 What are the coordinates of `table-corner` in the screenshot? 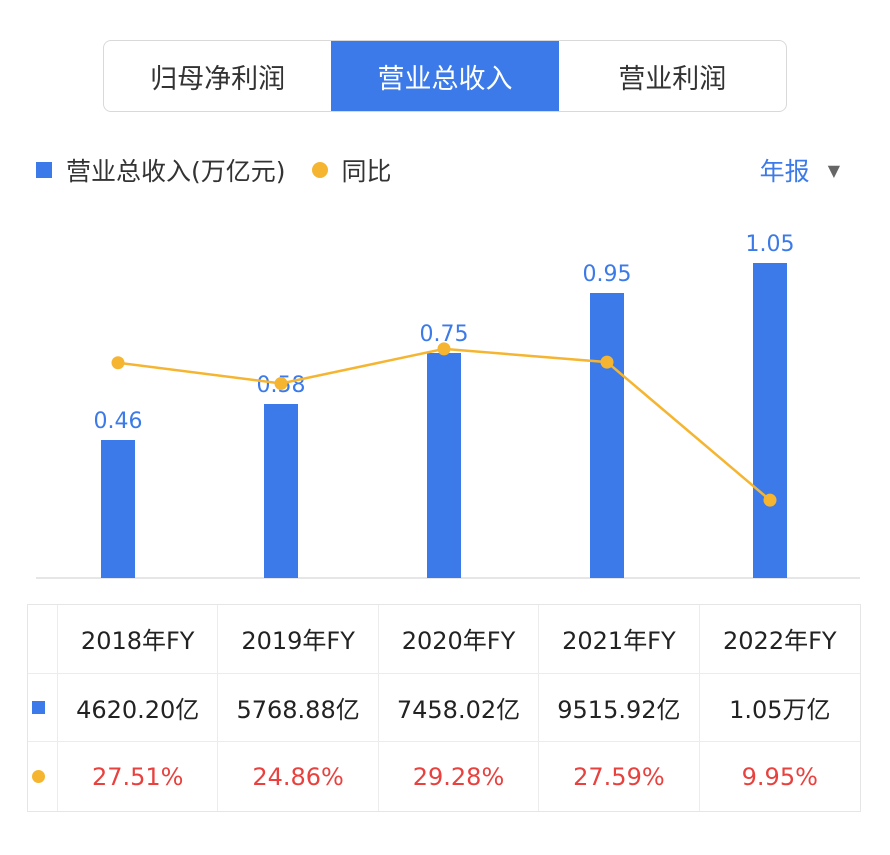 It's located at (43, 639).